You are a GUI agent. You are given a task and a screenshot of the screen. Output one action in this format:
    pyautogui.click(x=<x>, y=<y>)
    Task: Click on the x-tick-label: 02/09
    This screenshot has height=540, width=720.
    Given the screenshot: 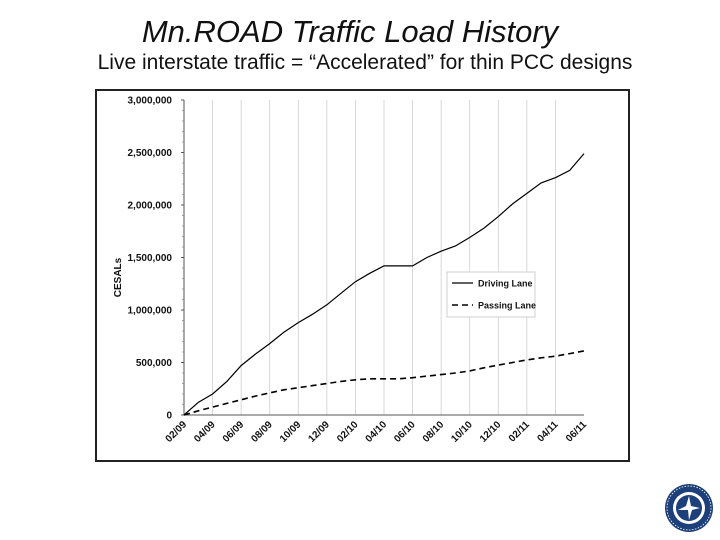 What is the action you would take?
    pyautogui.click(x=177, y=432)
    